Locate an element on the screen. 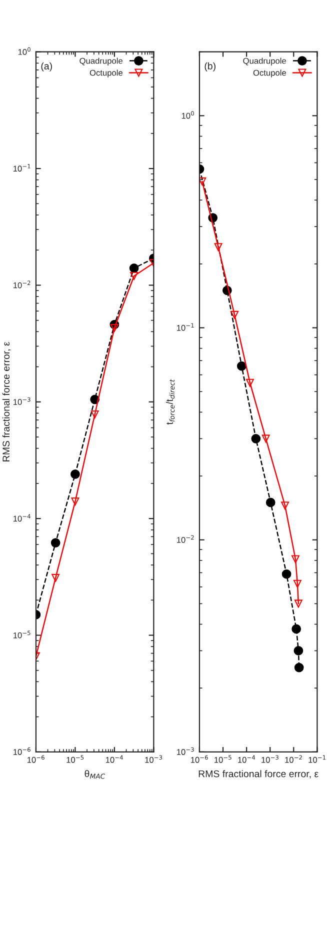  y-axis-title: RMS fractional force error, ε is located at coordinates (6, 402).